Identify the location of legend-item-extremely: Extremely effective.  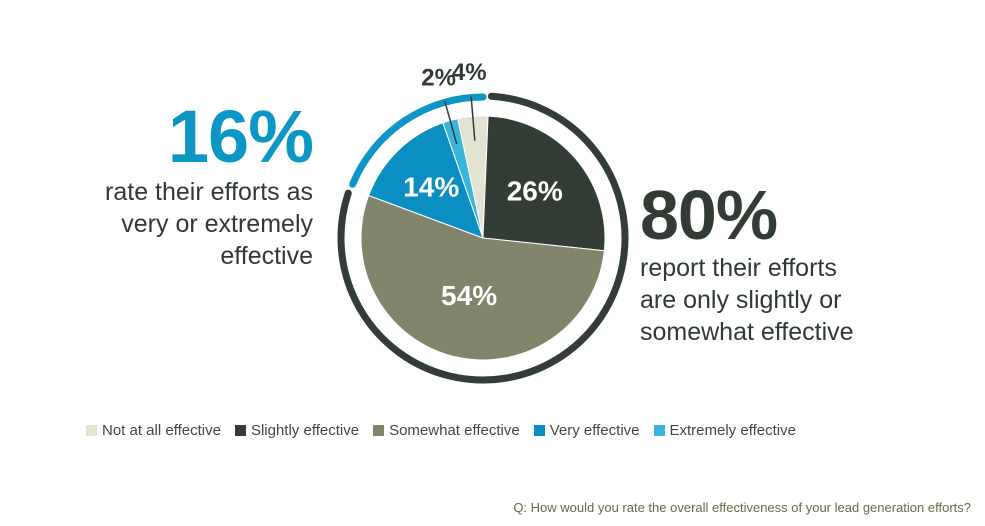
(724, 430).